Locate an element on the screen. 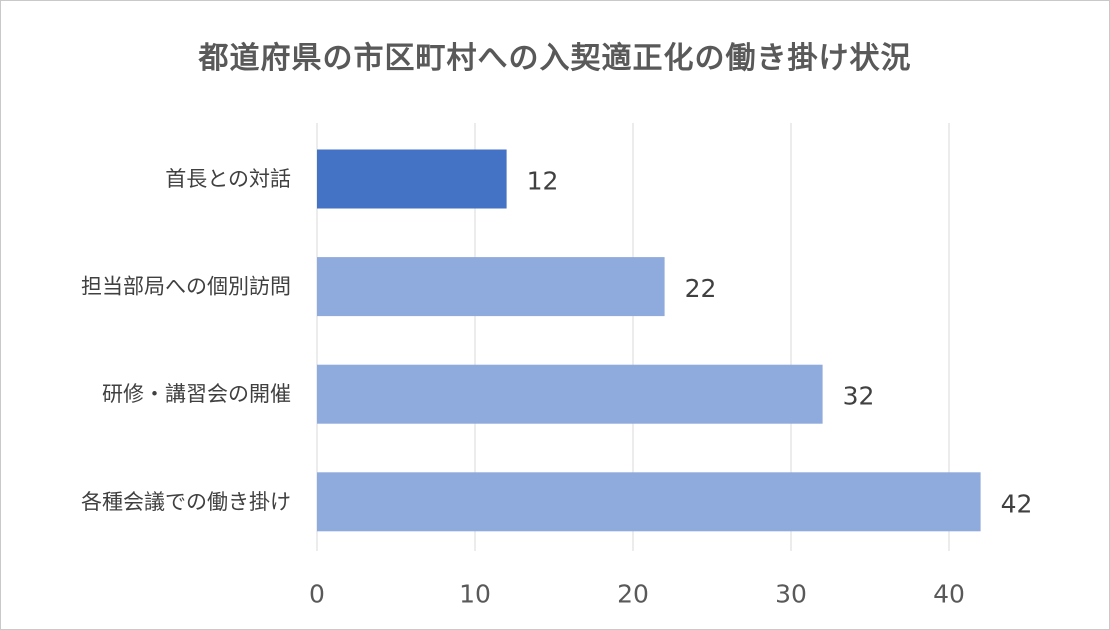 The width and height of the screenshot is (1110, 630). x-tick-label-30: 30 is located at coordinates (791, 594).